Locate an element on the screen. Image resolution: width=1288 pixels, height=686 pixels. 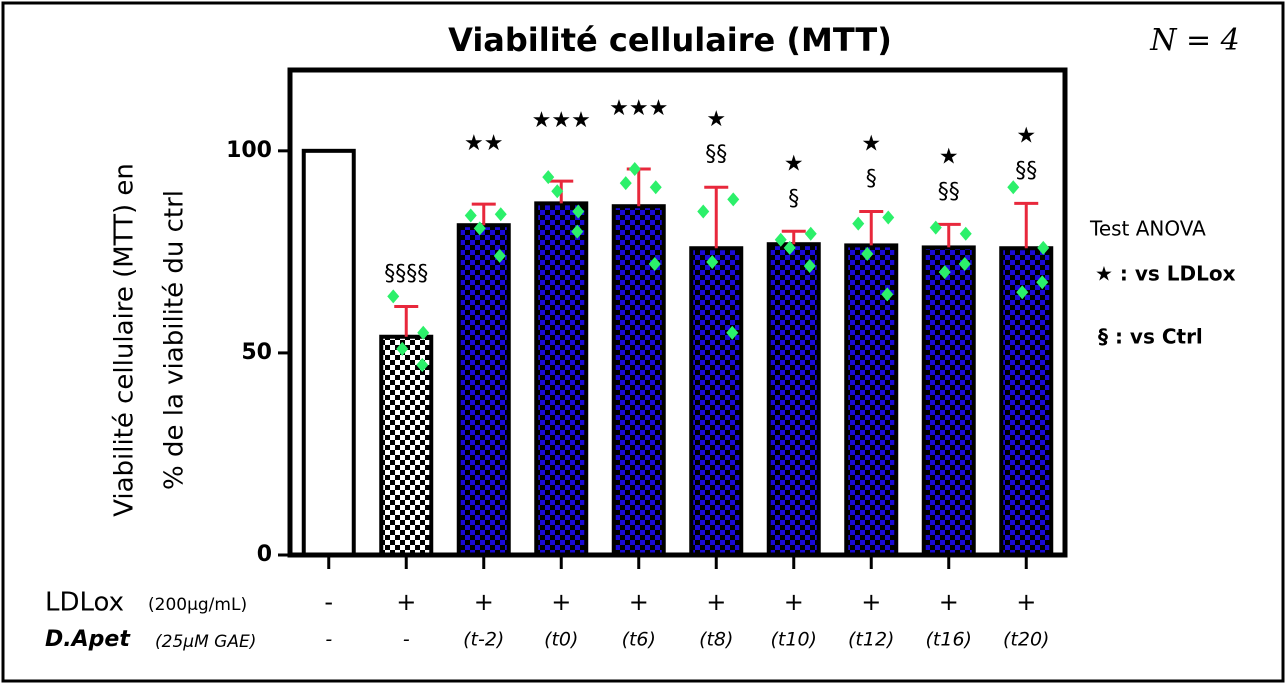
corner-note: N = 4 is located at coordinates (1194, 40).